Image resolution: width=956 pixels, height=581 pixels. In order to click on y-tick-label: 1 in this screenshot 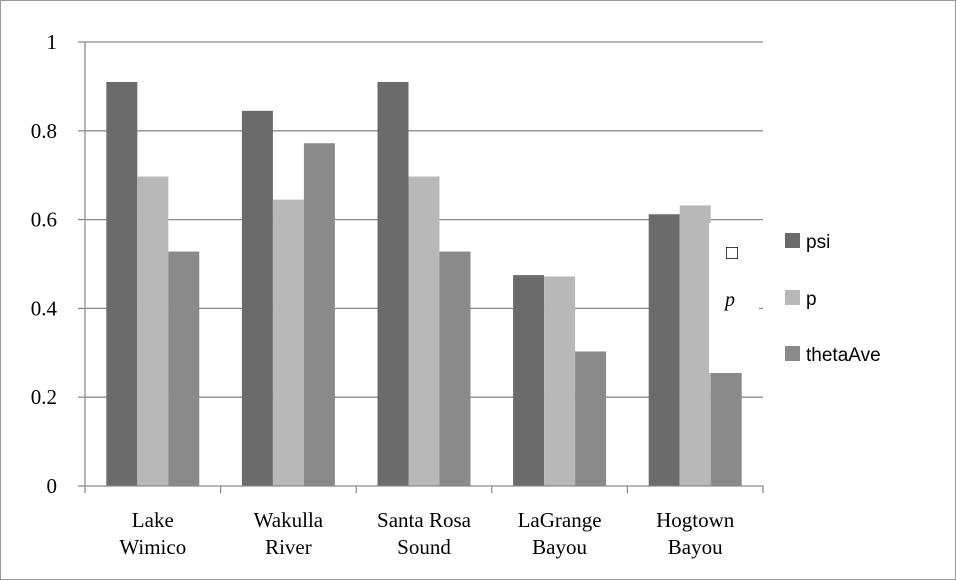, I will do `click(52, 42)`.